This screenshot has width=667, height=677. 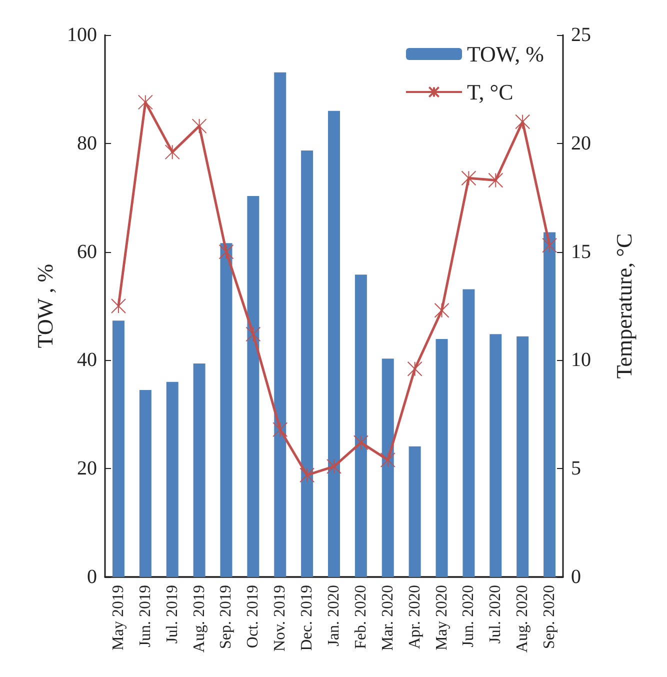 What do you see at coordinates (87, 360) in the screenshot?
I see `y-tick-label: 40` at bounding box center [87, 360].